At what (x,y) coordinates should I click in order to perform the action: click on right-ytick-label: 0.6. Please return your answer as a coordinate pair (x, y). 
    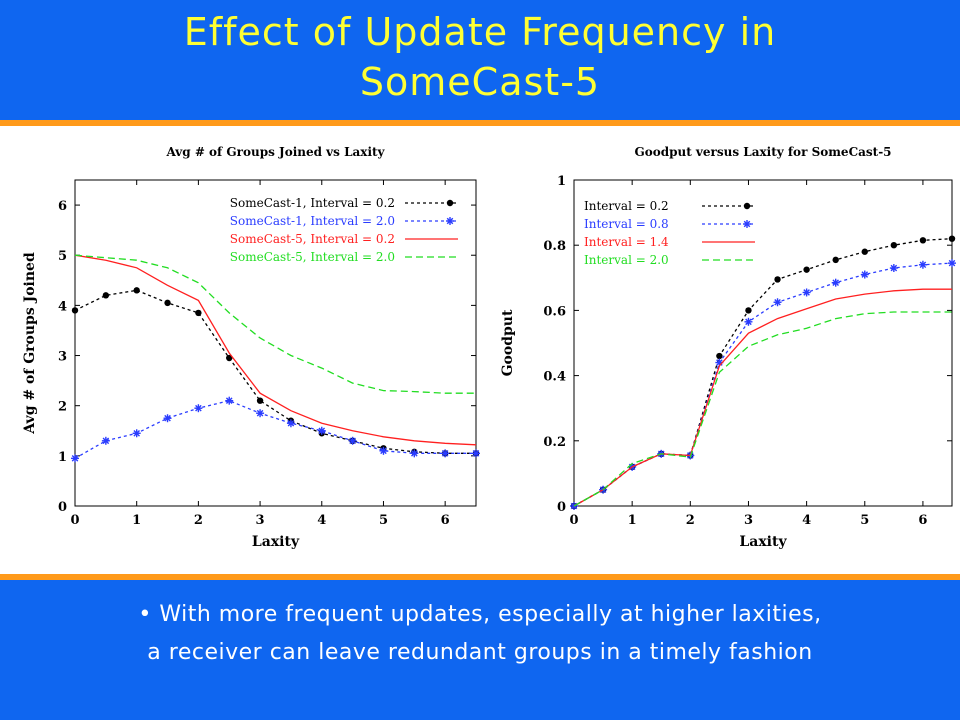
    Looking at the image, I should click on (554, 311).